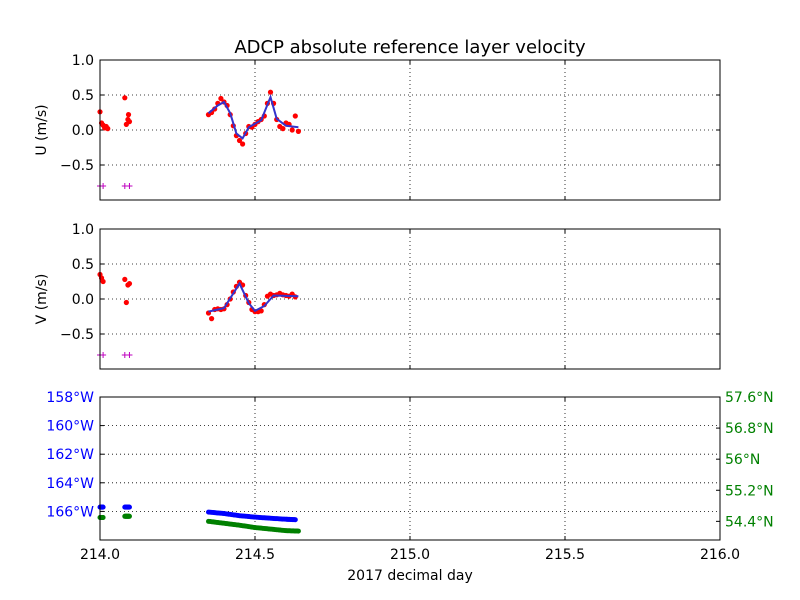 The image size is (800, 600). Describe the element at coordinates (410, 555) in the screenshot. I see `x-tick-label: 215.0` at that location.